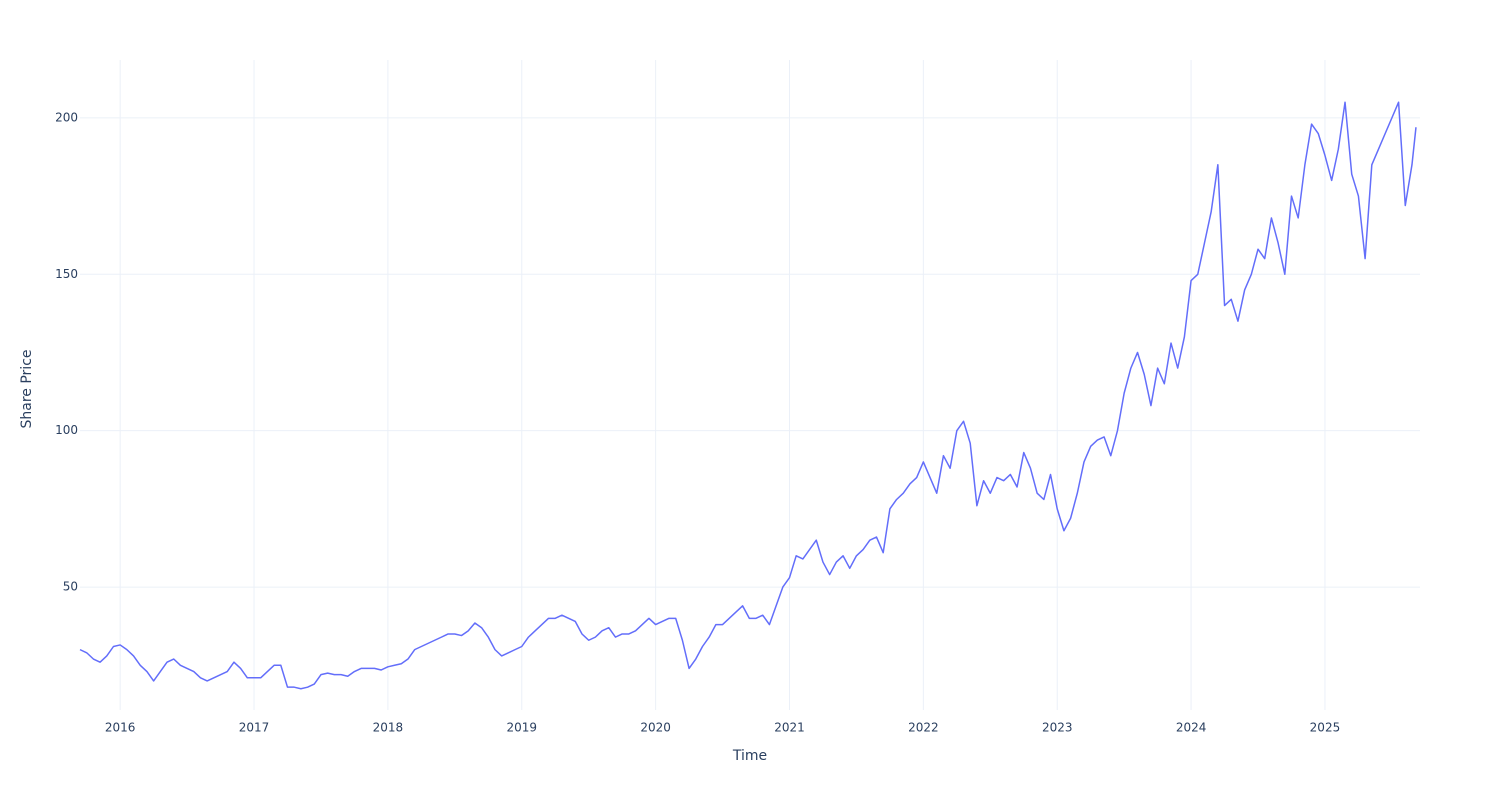  What do you see at coordinates (1057, 728) in the screenshot?
I see `x-tick-label: 2023` at bounding box center [1057, 728].